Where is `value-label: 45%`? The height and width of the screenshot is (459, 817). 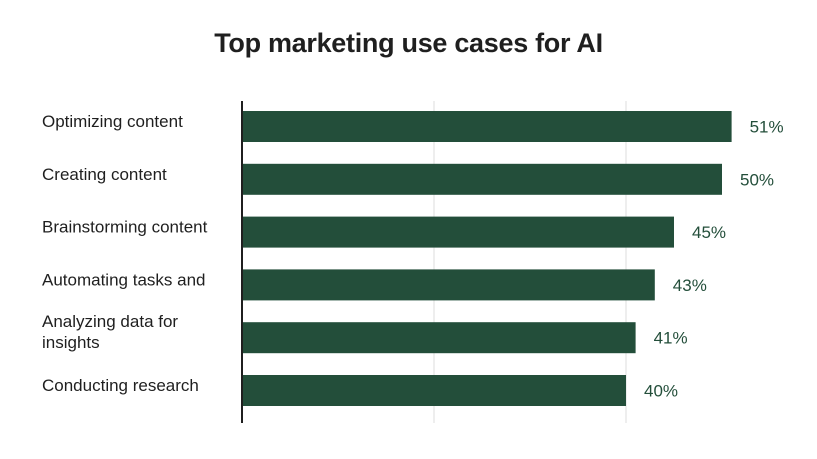
value-label: 45% is located at coordinates (709, 232).